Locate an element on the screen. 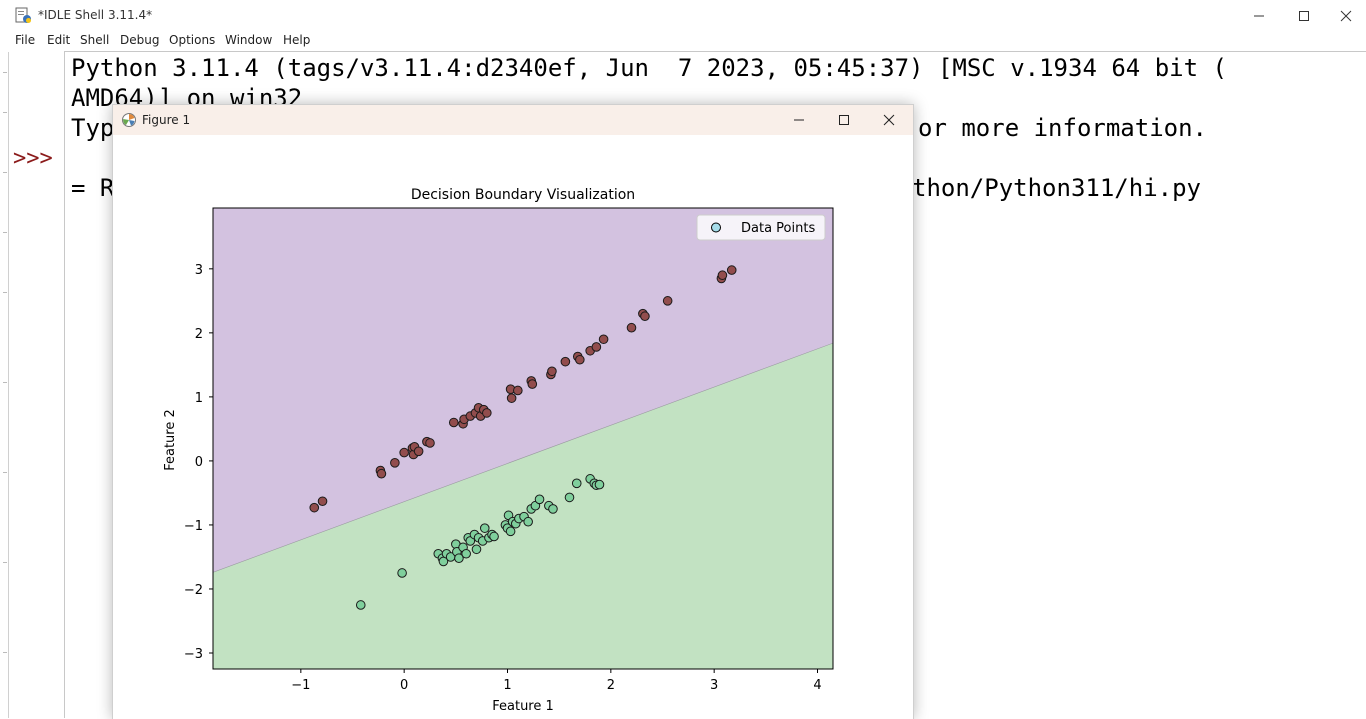  y-tick-label: 1 is located at coordinates (199, 398).